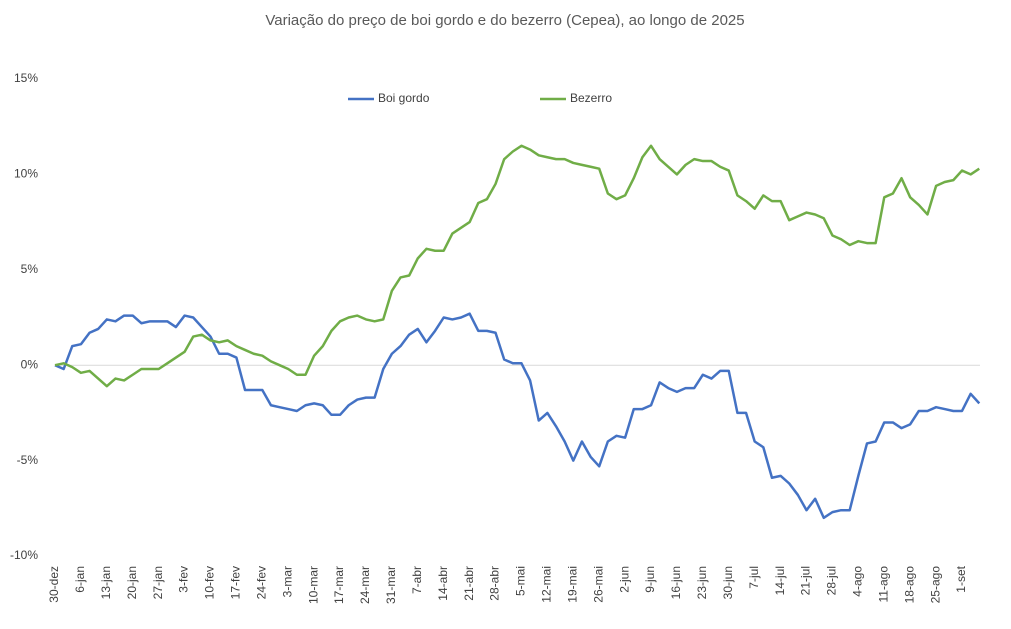 The width and height of the screenshot is (1011, 629). Describe the element at coordinates (30, 269) in the screenshot. I see `y-tick-label: 5%` at that location.